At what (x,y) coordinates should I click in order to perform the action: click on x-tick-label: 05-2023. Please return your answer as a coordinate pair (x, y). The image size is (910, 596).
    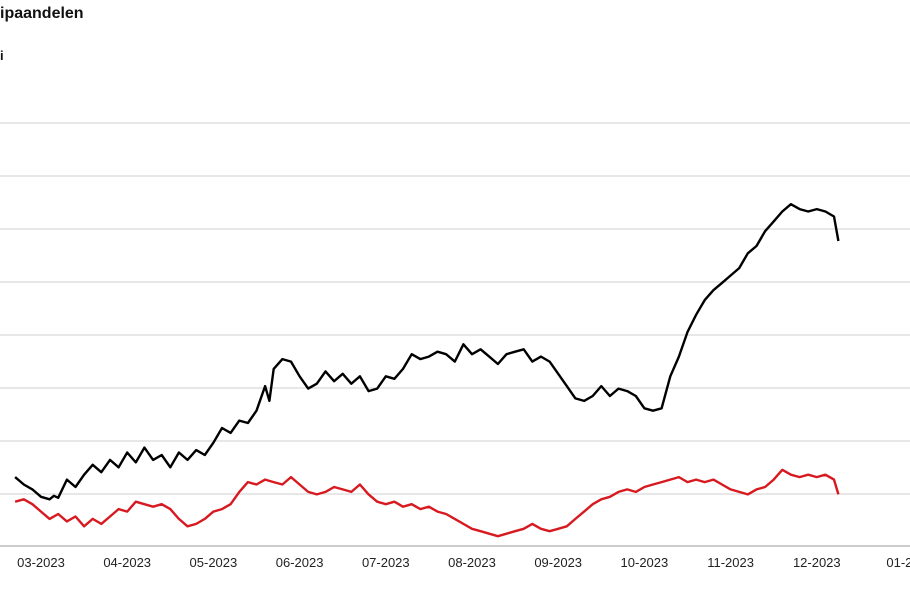
    Looking at the image, I should click on (214, 562).